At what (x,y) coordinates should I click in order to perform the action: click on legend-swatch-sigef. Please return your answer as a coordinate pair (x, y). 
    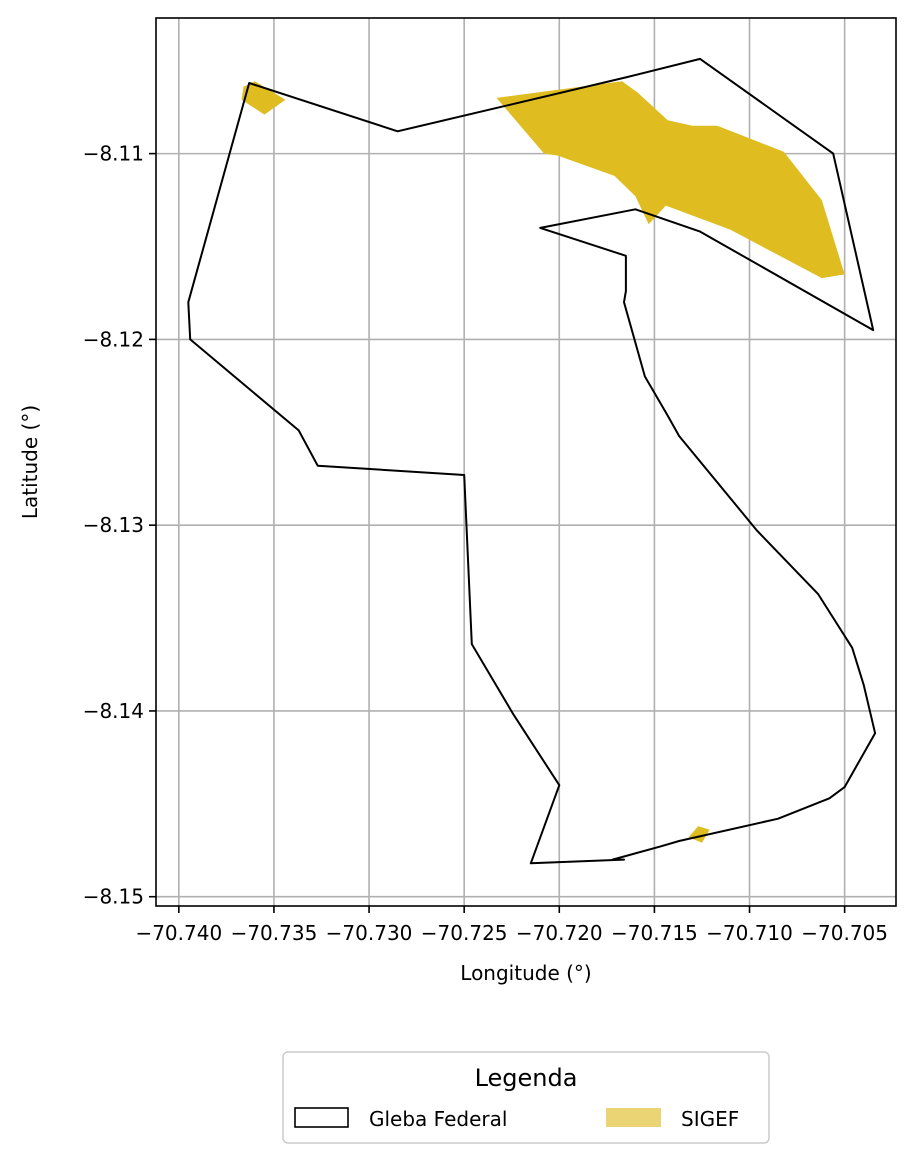
    Looking at the image, I should click on (633, 1117).